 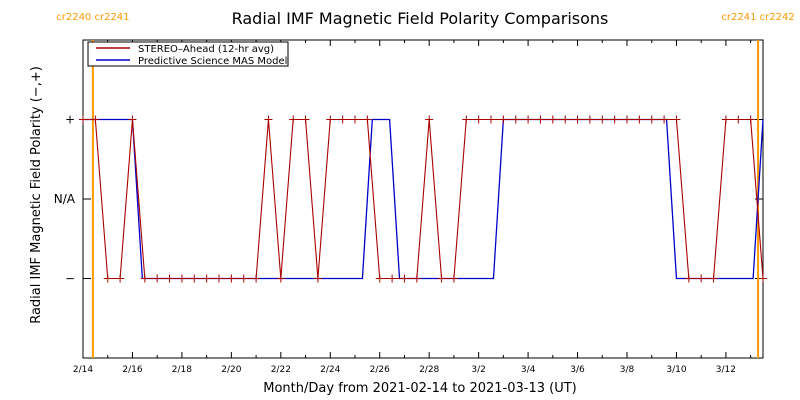 I want to click on x-tick-label: 2/26, so click(x=380, y=370).